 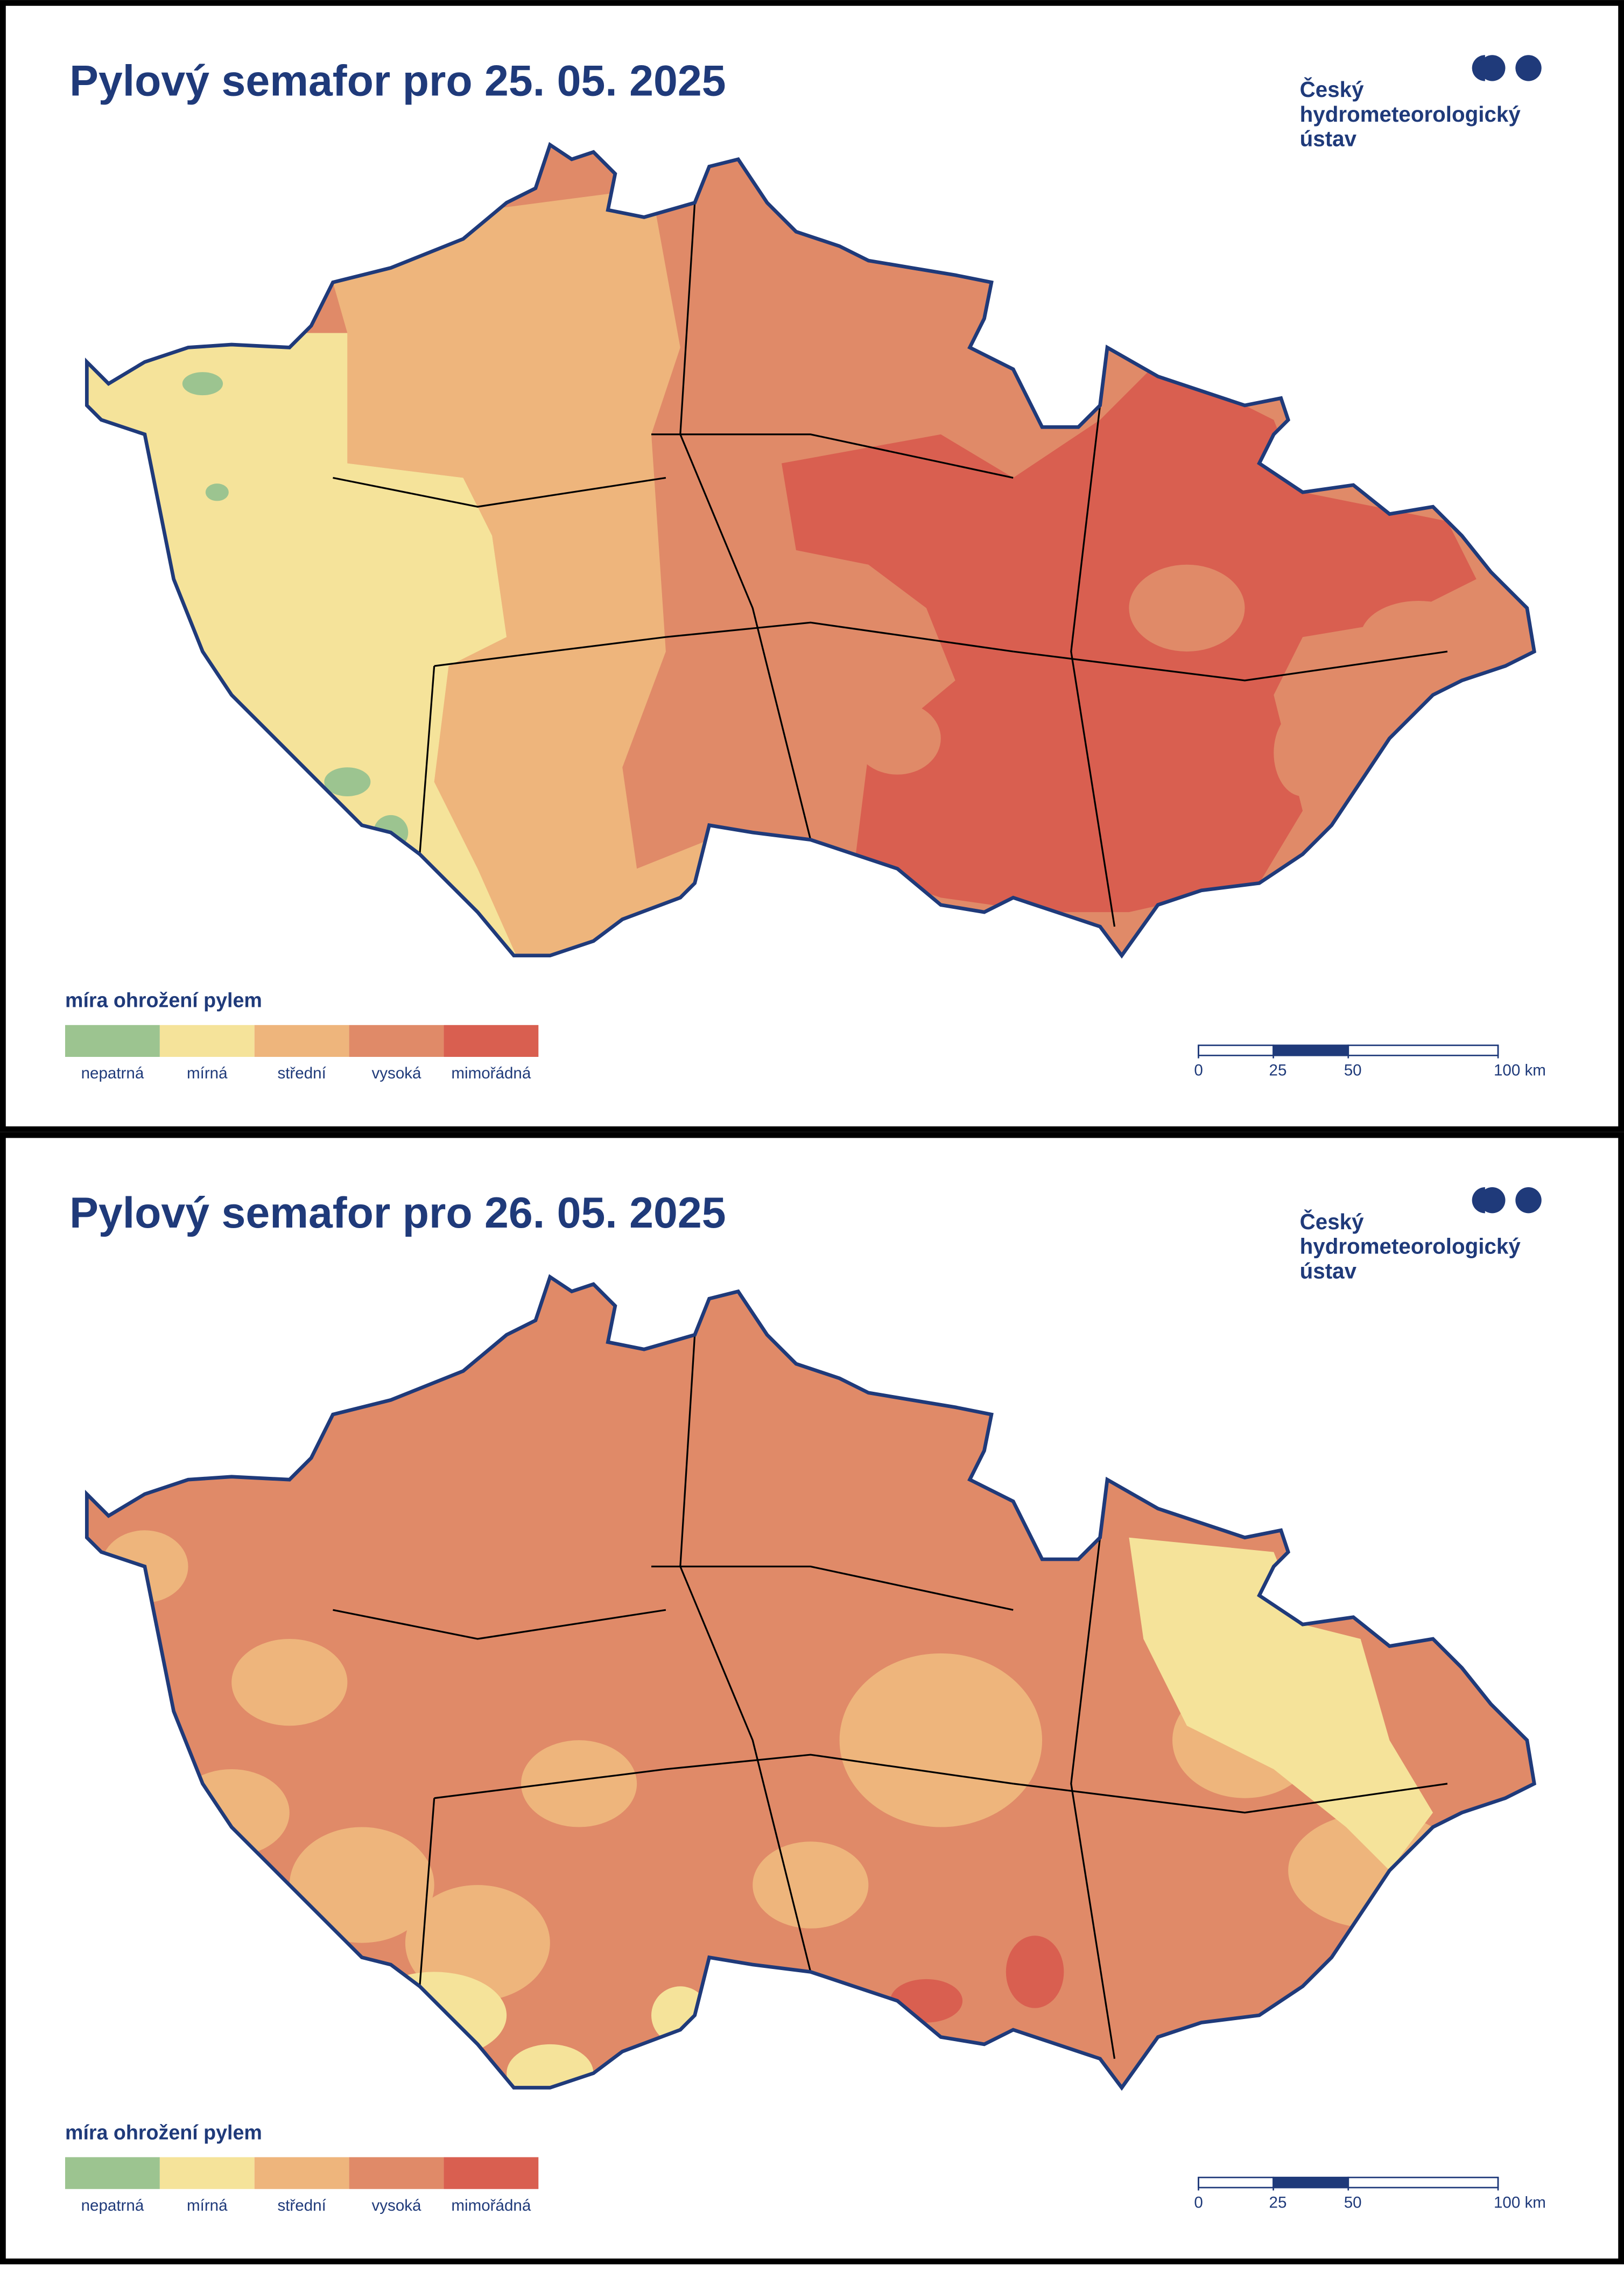 What do you see at coordinates (397, 1213) in the screenshot?
I see `map-title: Pylový semafor pro 26. 05. 2025` at bounding box center [397, 1213].